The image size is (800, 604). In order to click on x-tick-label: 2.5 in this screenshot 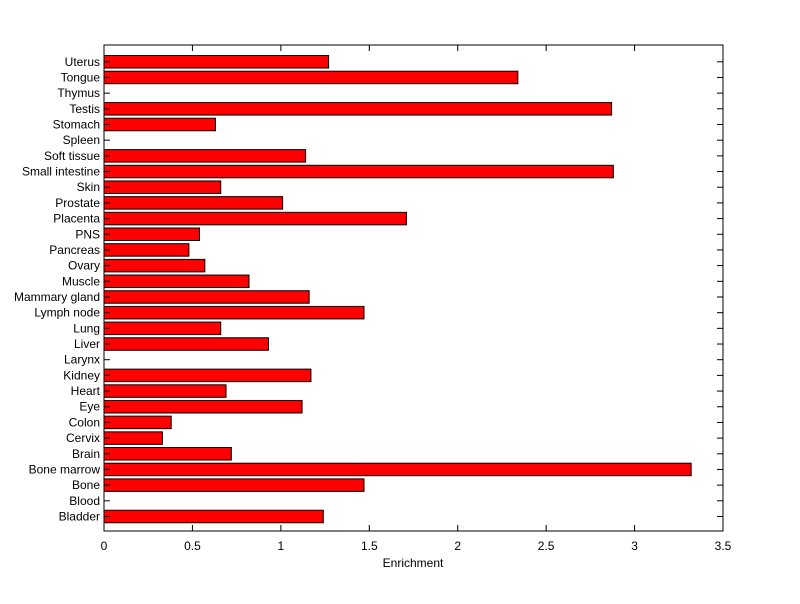, I will do `click(546, 546)`.